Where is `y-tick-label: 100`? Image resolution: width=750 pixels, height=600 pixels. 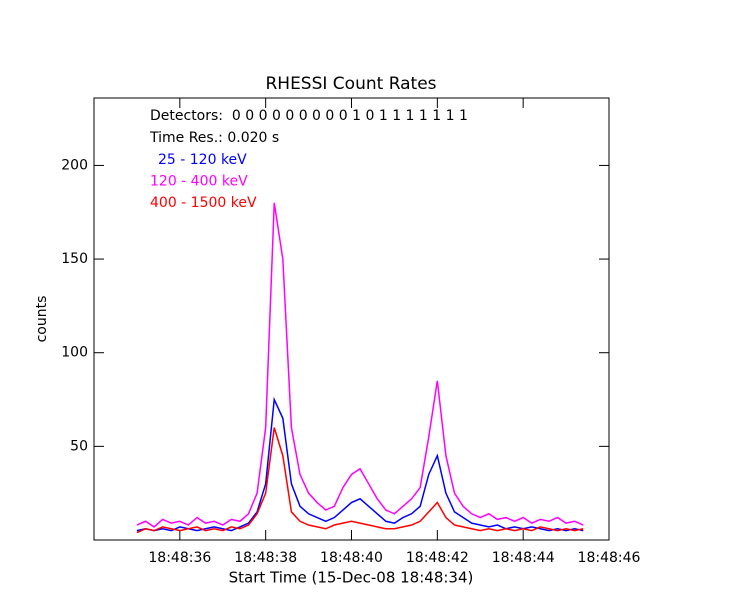
y-tick-label: 100 is located at coordinates (74, 353).